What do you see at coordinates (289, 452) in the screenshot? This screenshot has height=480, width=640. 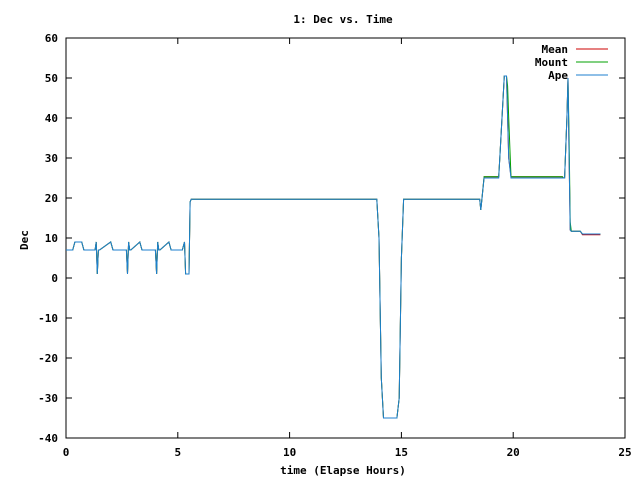 I see `x-tick-label: 10` at bounding box center [289, 452].